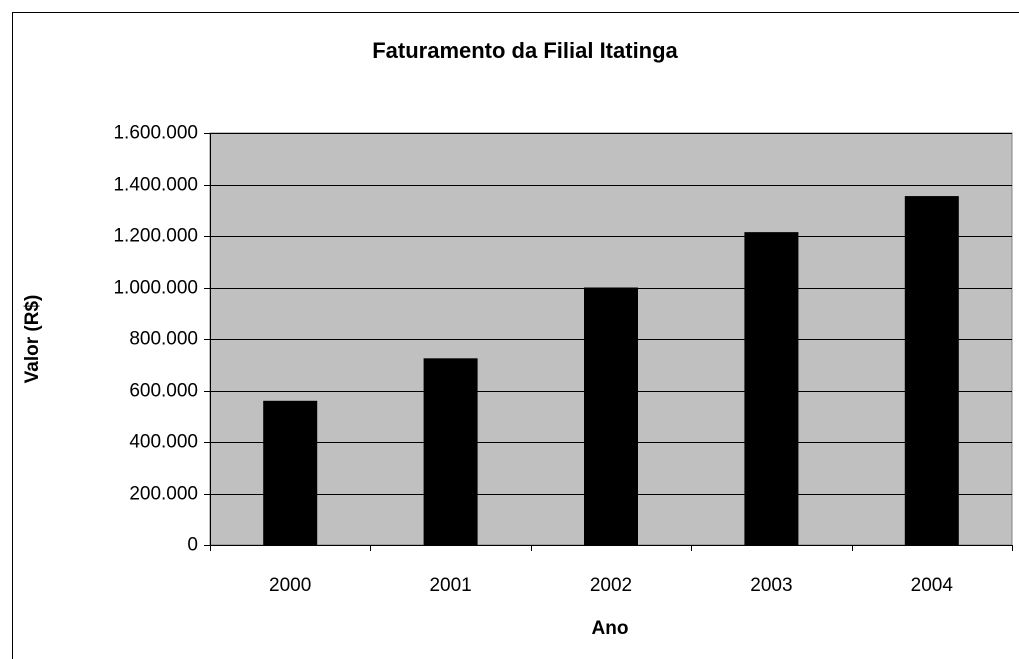 The width and height of the screenshot is (1019, 659). What do you see at coordinates (610, 628) in the screenshot?
I see `x-axis-label: Ano` at bounding box center [610, 628].